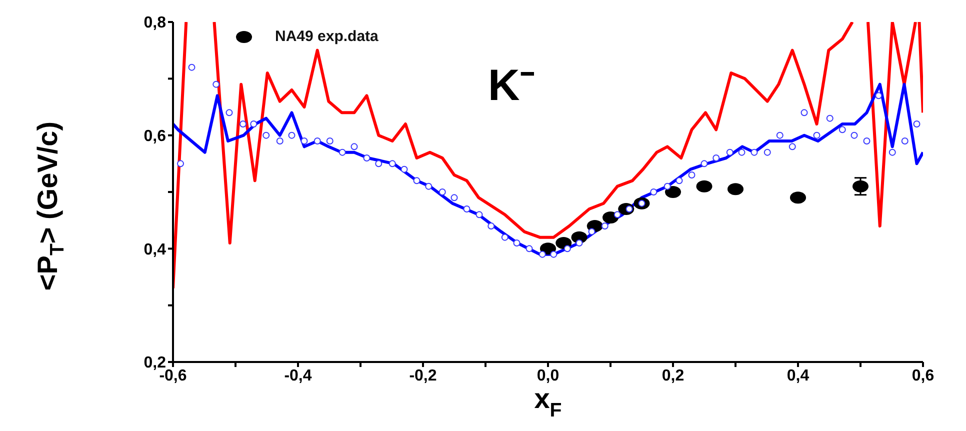 This screenshot has width=966, height=431. Describe the element at coordinates (155, 249) in the screenshot. I see `y-tick-label: 0,4` at that location.